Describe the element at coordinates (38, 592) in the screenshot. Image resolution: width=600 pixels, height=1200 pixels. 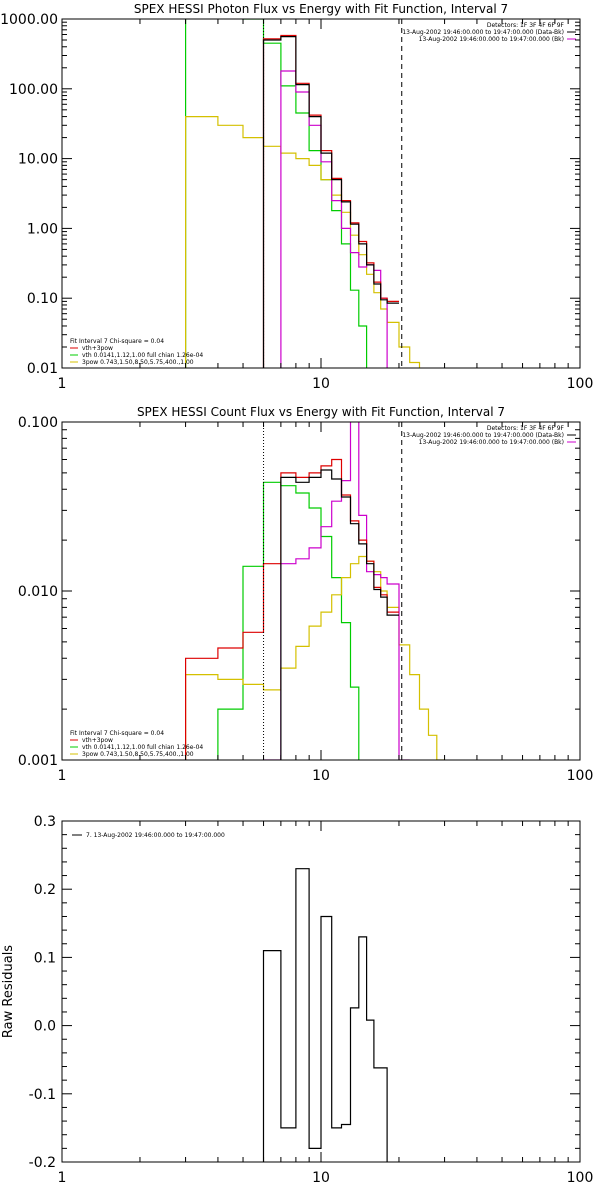
I see `y-tick-label: 0.010` at that location.